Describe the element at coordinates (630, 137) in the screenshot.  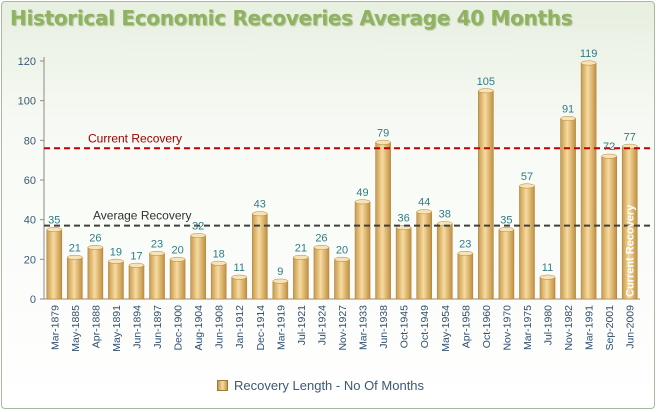
I see `data-label: 77` at that location.